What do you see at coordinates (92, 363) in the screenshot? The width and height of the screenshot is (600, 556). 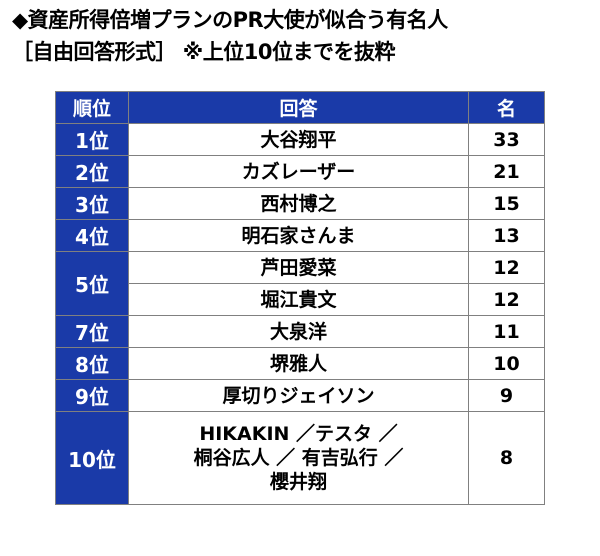 I see `rank-cell: 8位` at bounding box center [92, 363].